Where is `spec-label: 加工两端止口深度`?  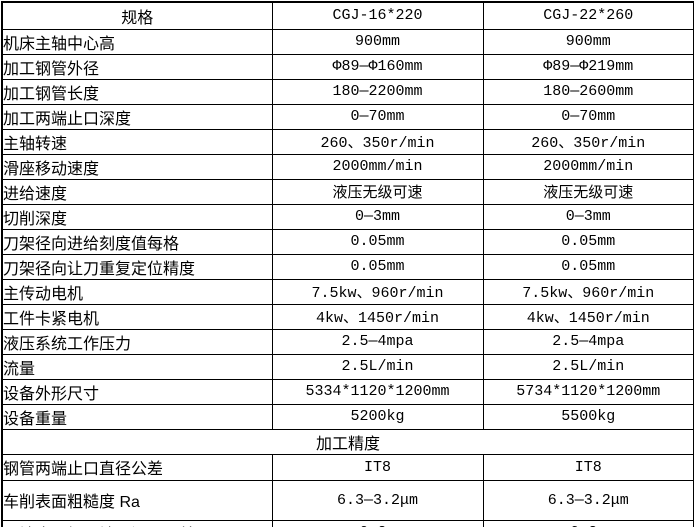 spec-label: 加工两端止口深度 is located at coordinates (137, 116).